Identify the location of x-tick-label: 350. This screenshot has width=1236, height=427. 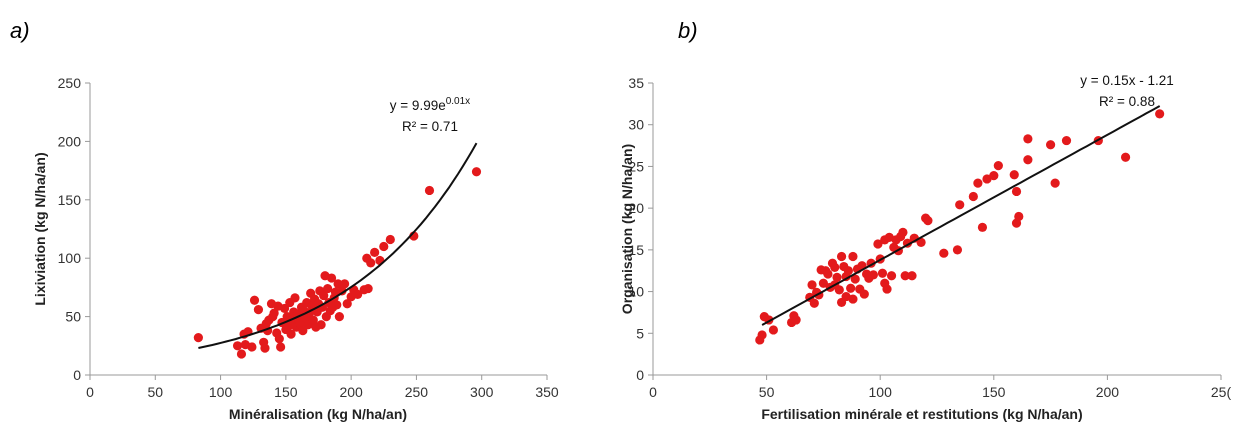
(547, 392).